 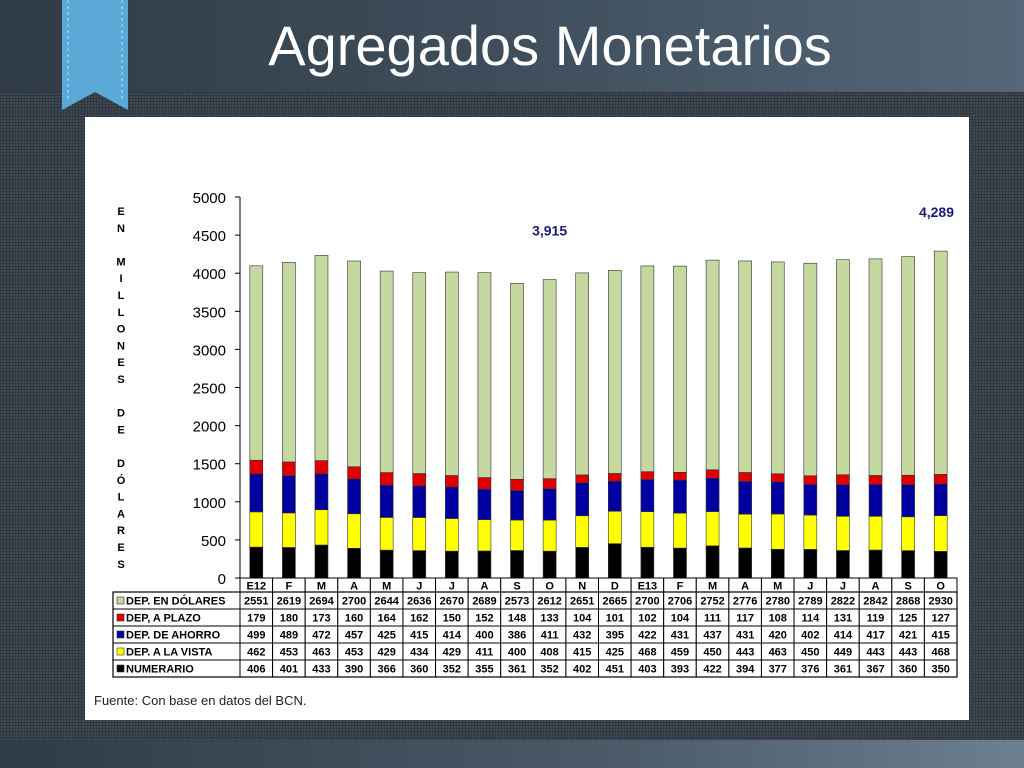 What do you see at coordinates (256, 636) in the screenshot?
I see `table-value: 499` at bounding box center [256, 636].